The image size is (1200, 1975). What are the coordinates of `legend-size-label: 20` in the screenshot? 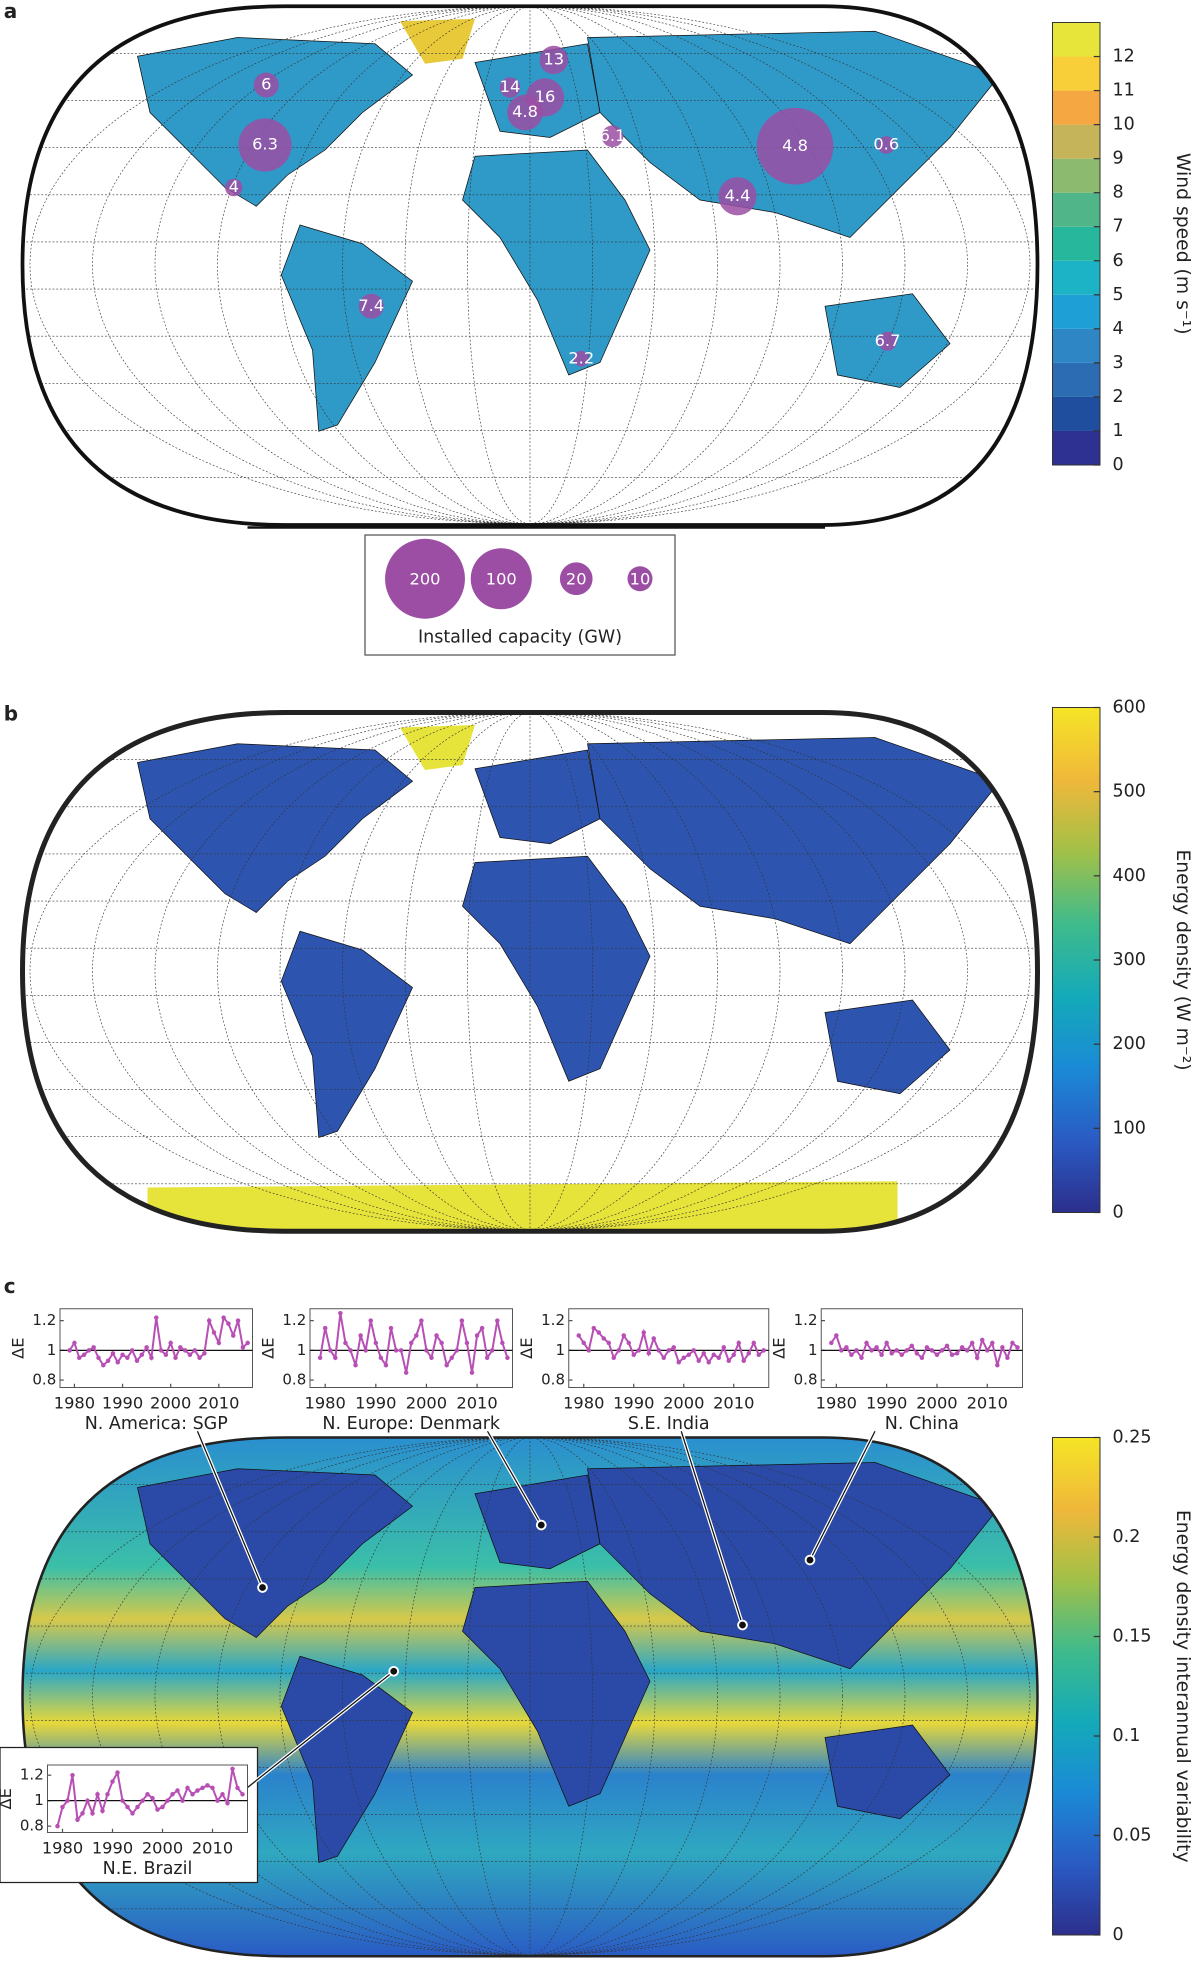 It's located at (576, 579).